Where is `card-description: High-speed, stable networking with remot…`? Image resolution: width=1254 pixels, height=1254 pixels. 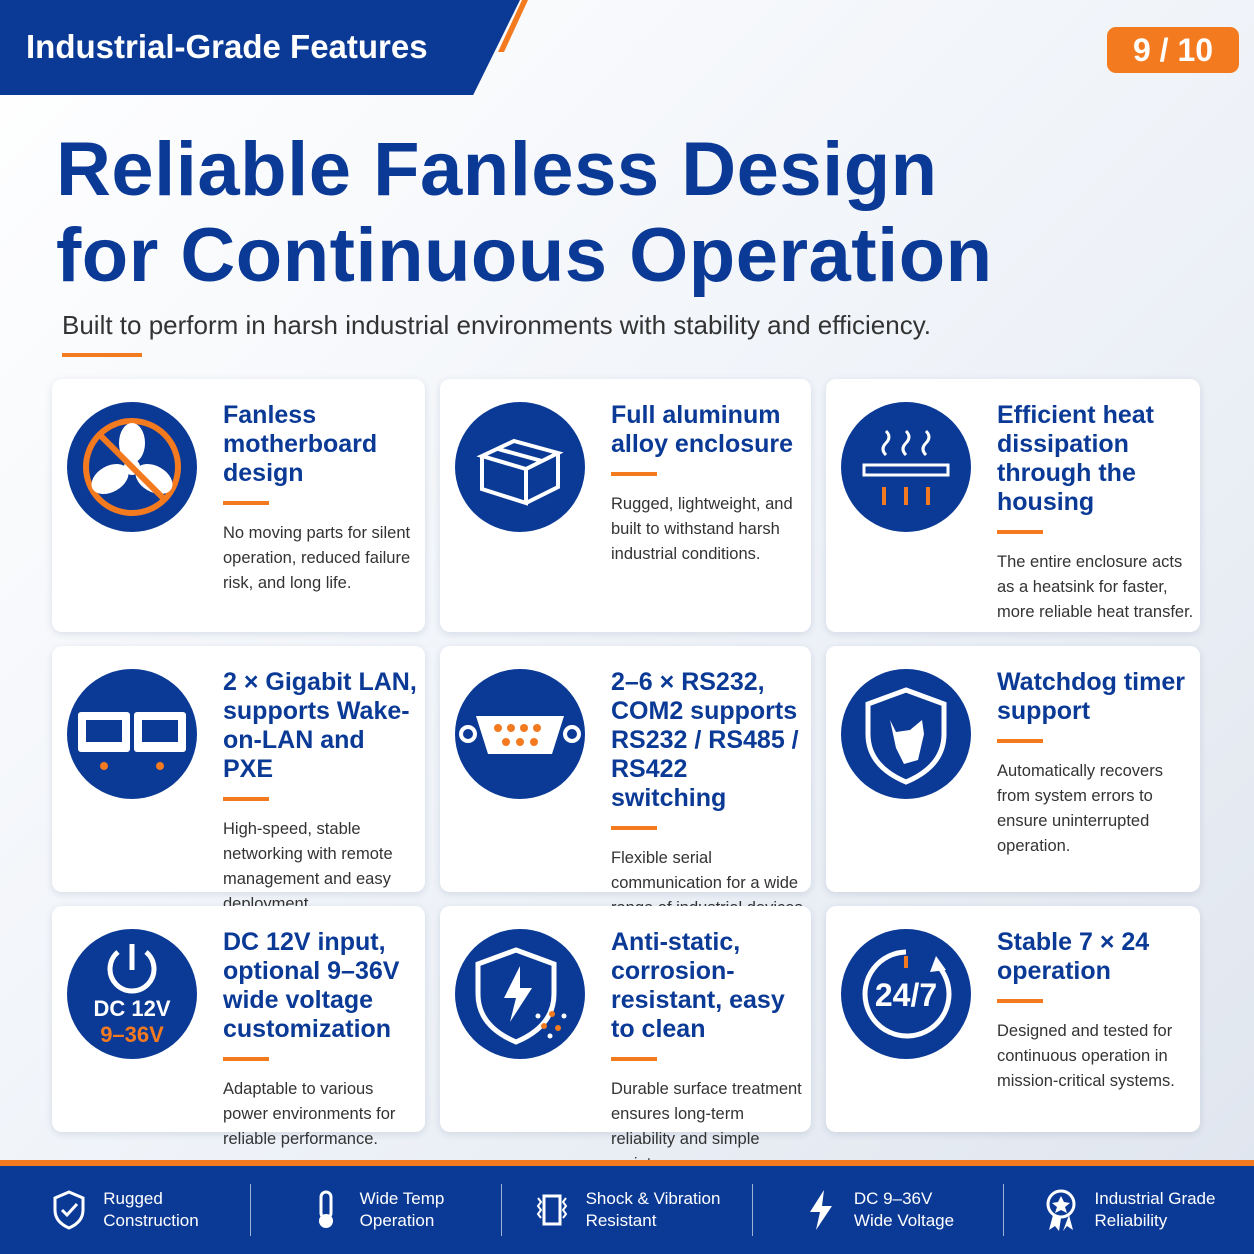
card-description: High-speed, stable networking with remot… is located at coordinates (308, 866).